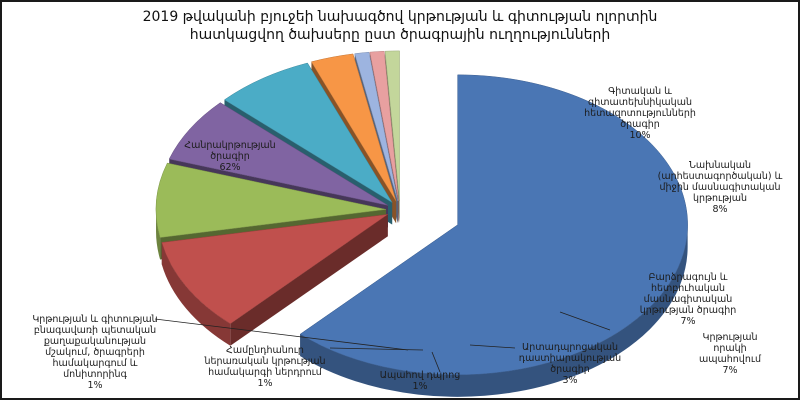 Image resolution: width=800 pixels, height=400 pixels. Describe the element at coordinates (229, 167) in the screenshot. I see `slice-value-label-1: 62%` at that location.